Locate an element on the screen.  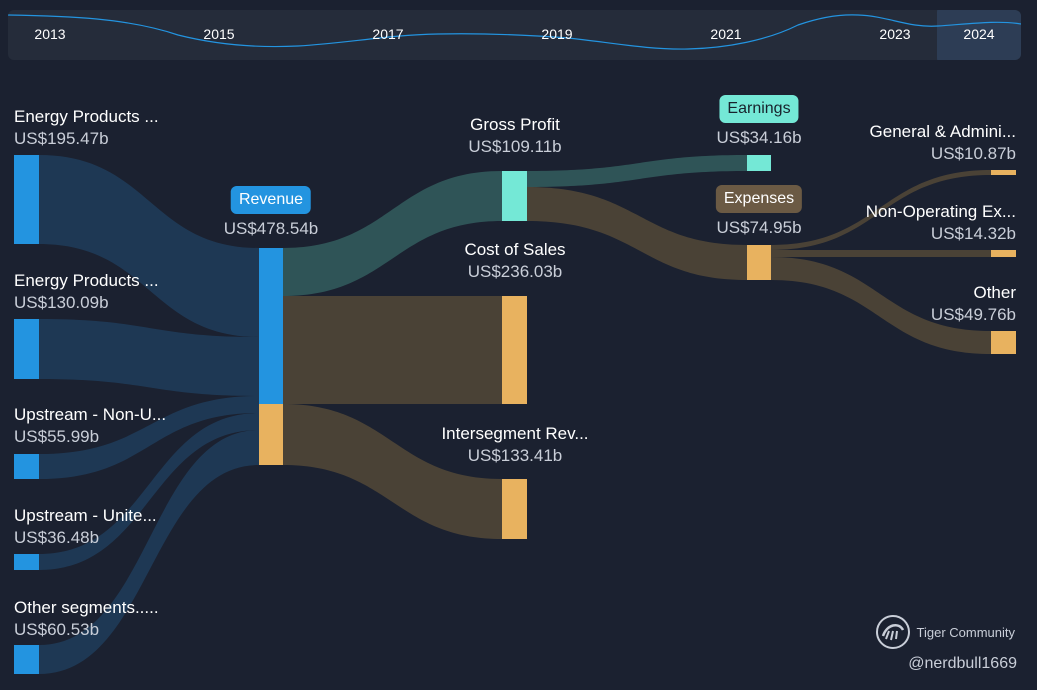
year-timeline: 2013 2015 2017 2019 2021 2023 2024 is located at coordinates (514, 35).